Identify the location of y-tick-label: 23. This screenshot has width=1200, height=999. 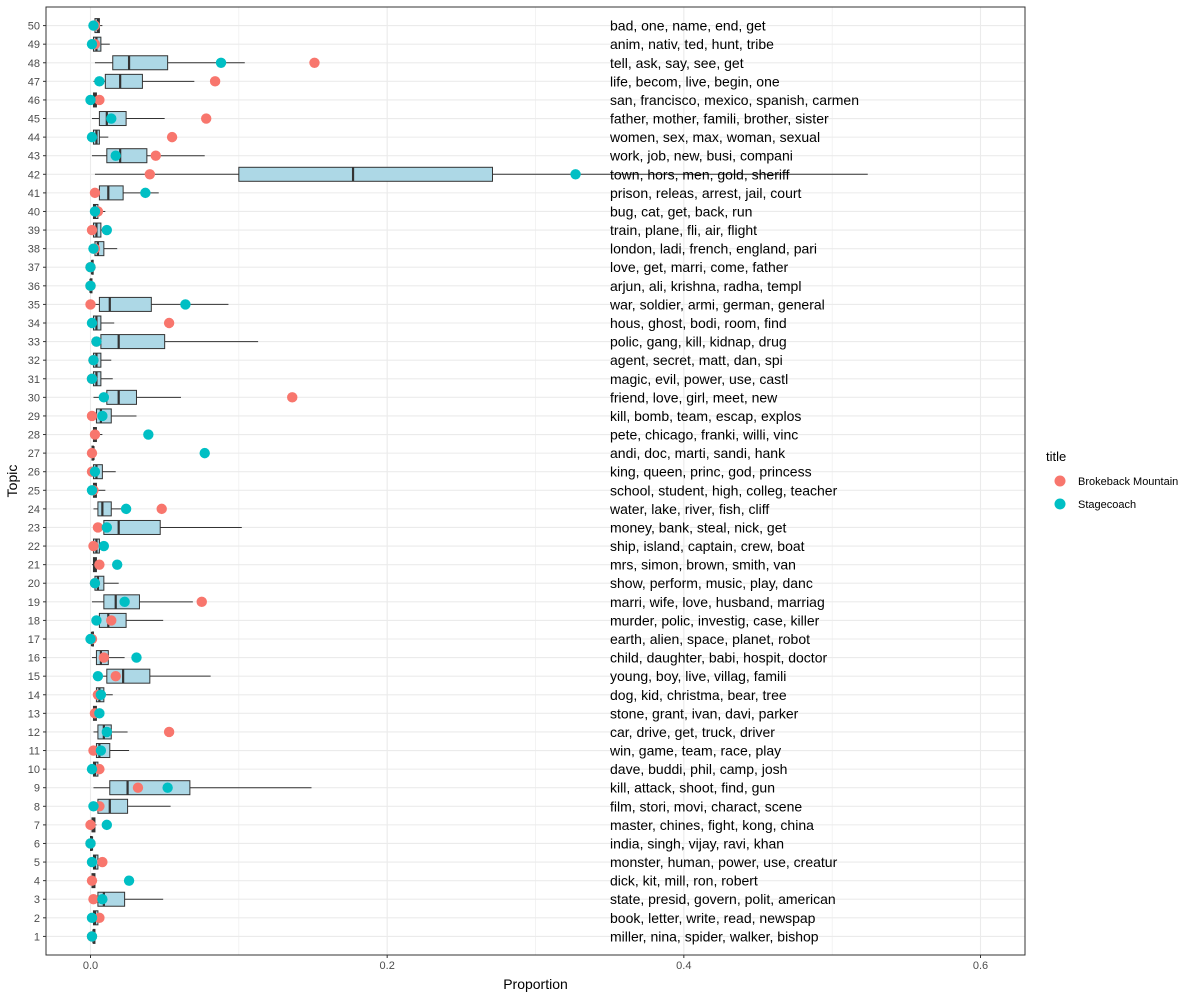
(34, 528).